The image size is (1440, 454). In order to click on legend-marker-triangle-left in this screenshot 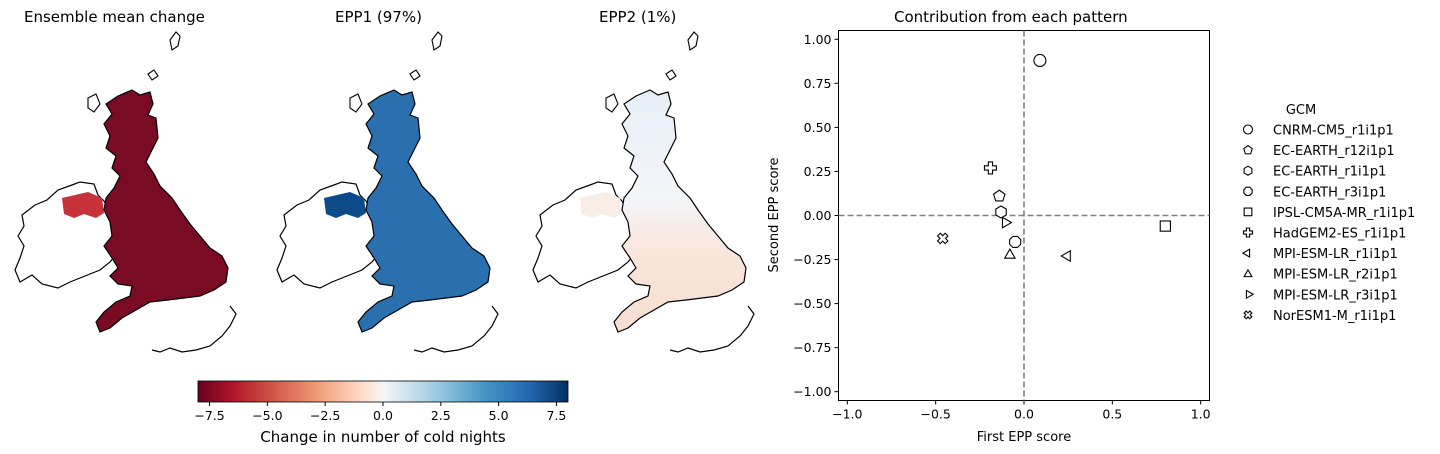, I will do `click(1246, 253)`.